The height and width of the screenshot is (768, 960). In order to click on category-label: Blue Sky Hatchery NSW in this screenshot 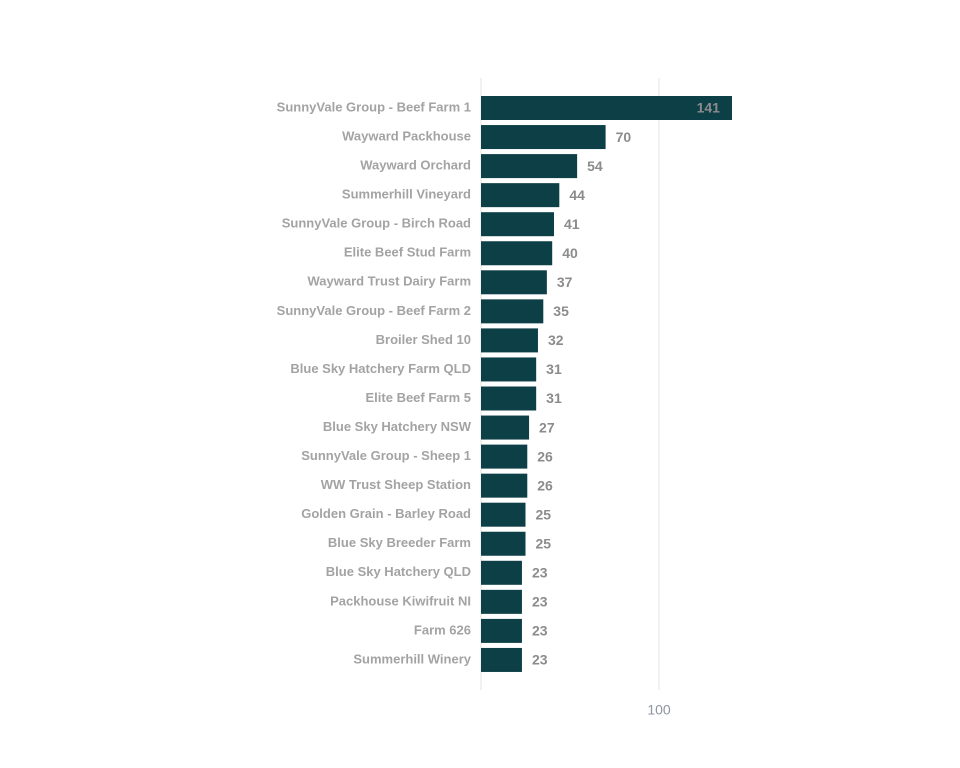, I will do `click(397, 426)`.